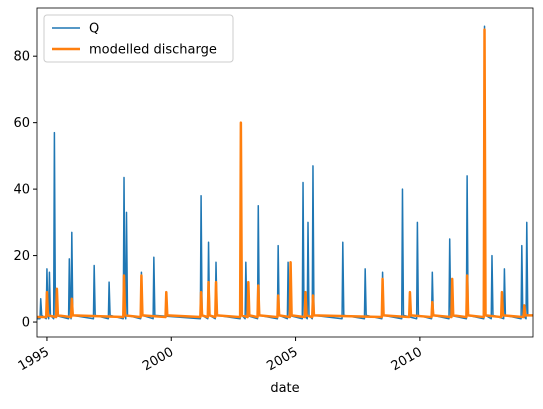  What do you see at coordinates (284, 388) in the screenshot?
I see `x-axis-label: date` at bounding box center [284, 388].